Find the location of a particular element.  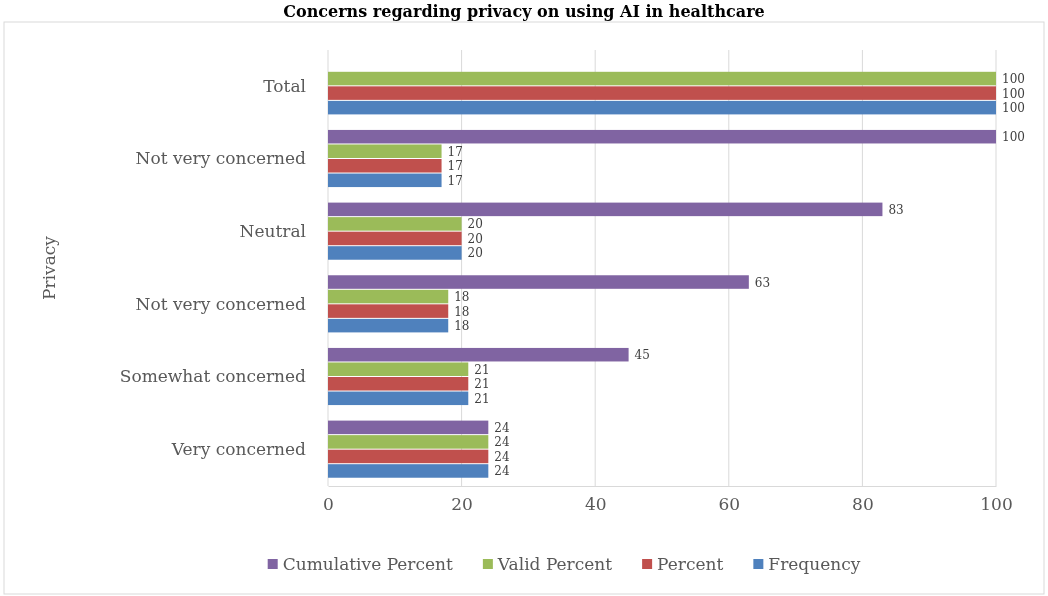

legend-label: Cumulative Percent is located at coordinates (368, 563).